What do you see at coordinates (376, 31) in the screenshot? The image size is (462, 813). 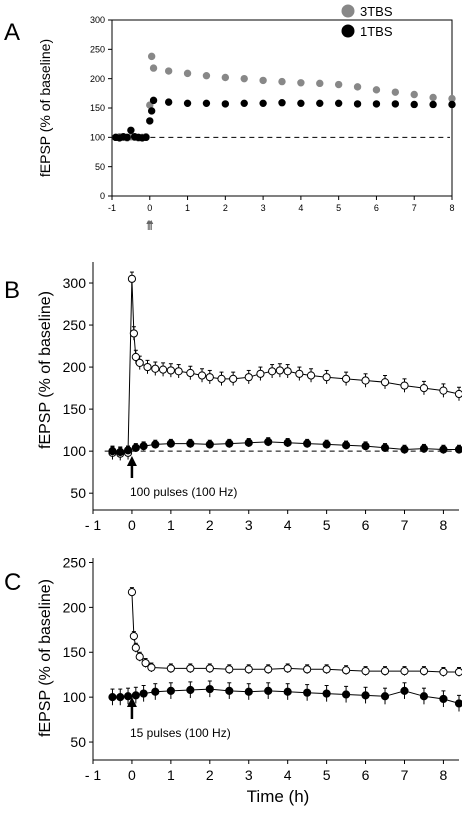 I see `legend-label: 1TBS` at bounding box center [376, 31].